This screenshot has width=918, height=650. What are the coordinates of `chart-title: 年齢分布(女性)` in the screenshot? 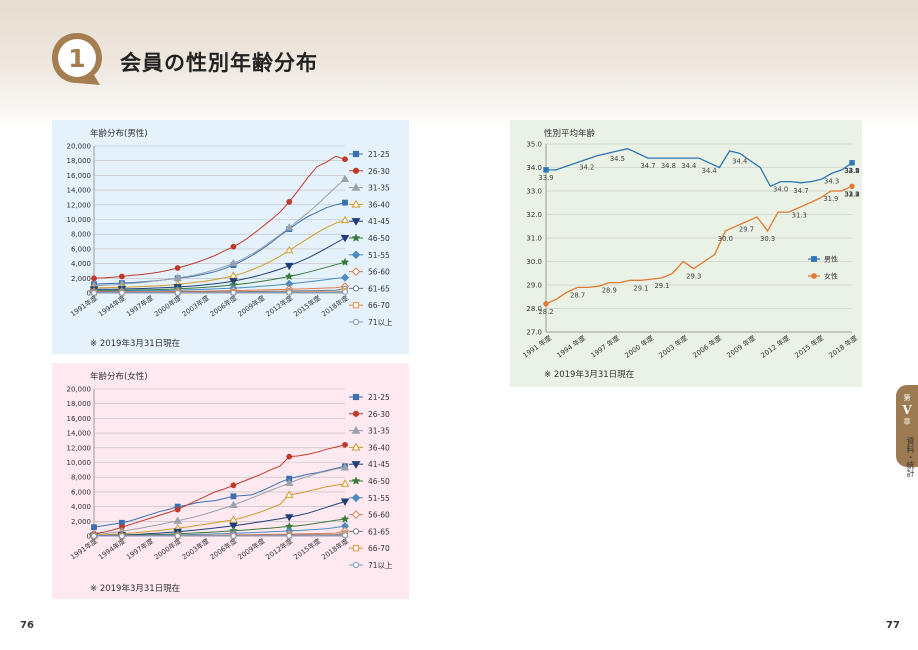 It's located at (119, 377).